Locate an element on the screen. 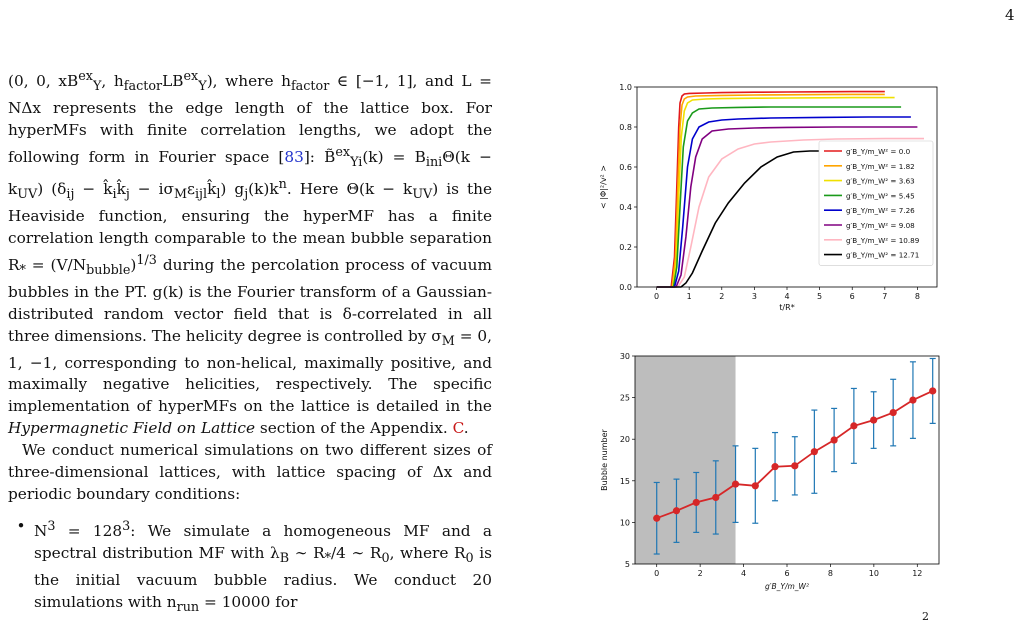  y-tick-label: 0.2 is located at coordinates (625, 247).